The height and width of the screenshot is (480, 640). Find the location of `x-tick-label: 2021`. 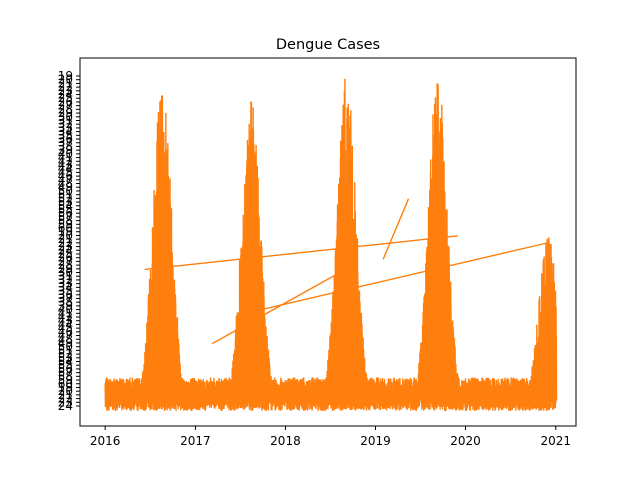

x-tick-label: 2021 is located at coordinates (556, 441).